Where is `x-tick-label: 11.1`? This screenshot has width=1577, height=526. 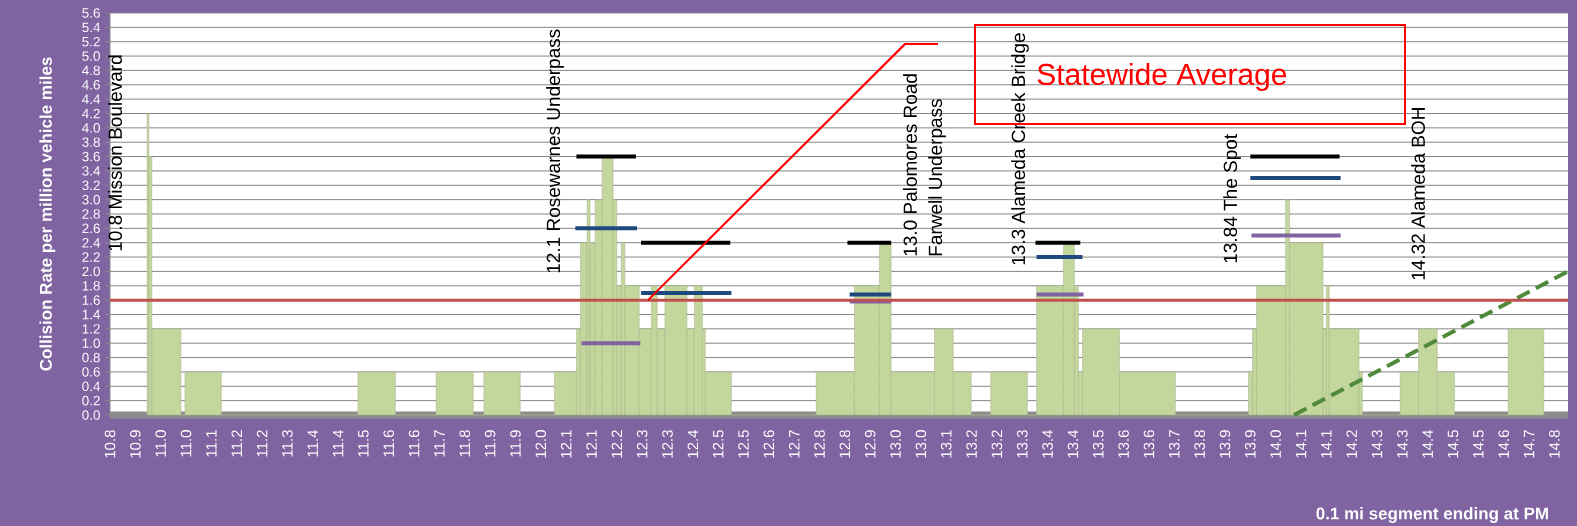
x-tick-label: 11.1 is located at coordinates (211, 443).